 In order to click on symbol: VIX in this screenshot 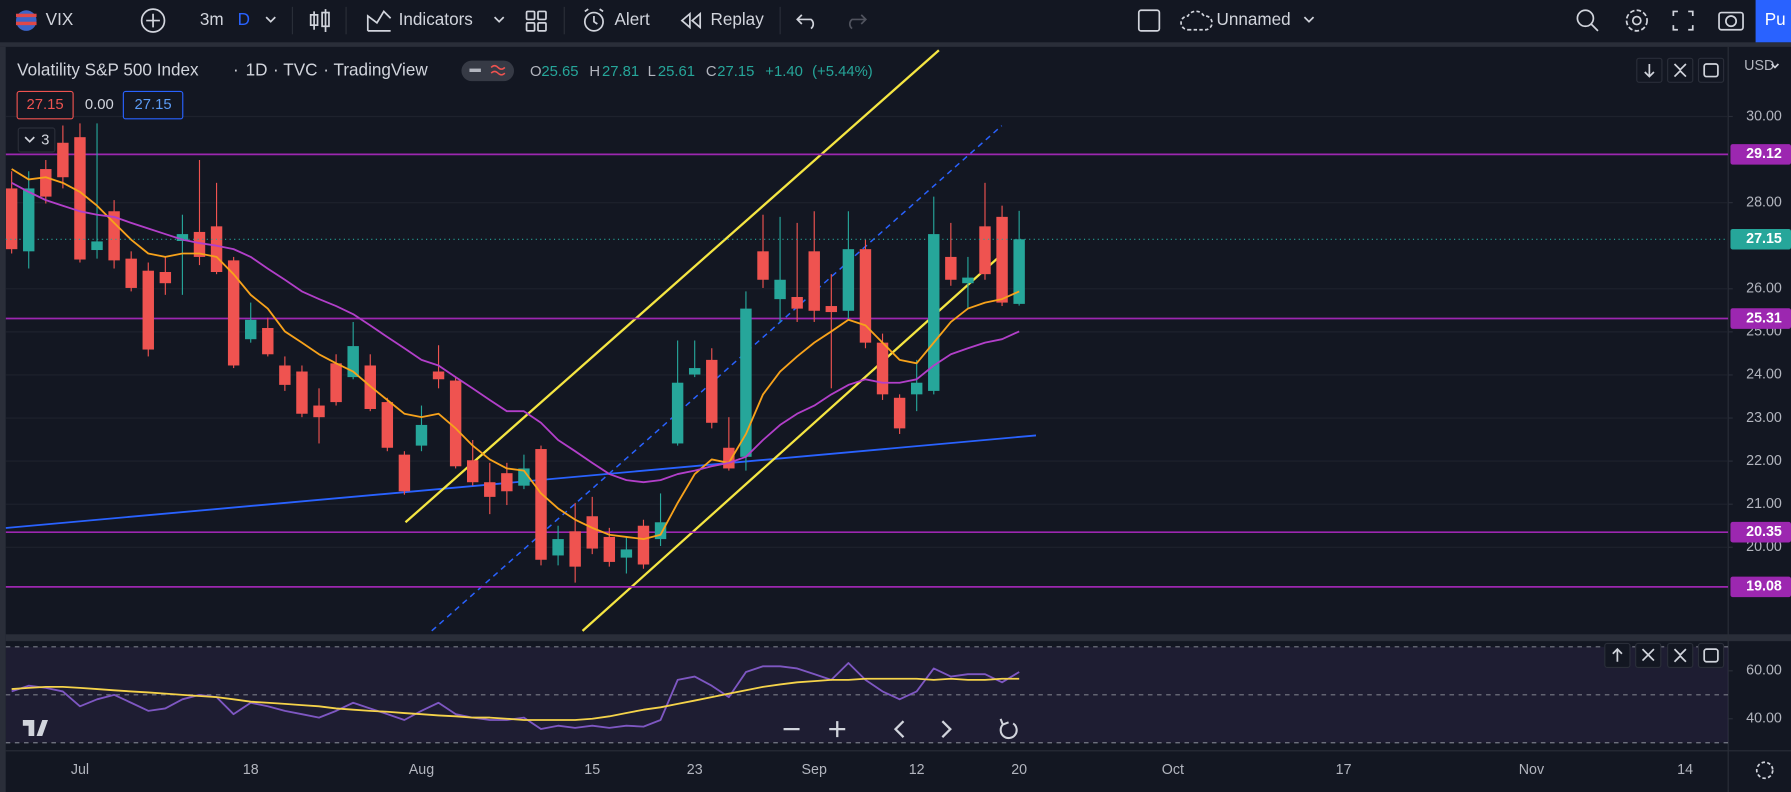, I will do `click(60, 19)`.